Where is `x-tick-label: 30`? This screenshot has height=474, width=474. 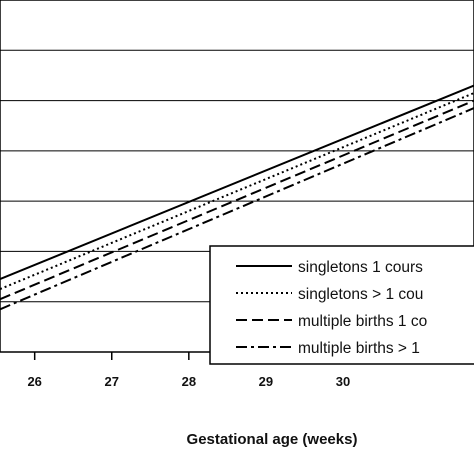
x-tick-label: 30 is located at coordinates (343, 381).